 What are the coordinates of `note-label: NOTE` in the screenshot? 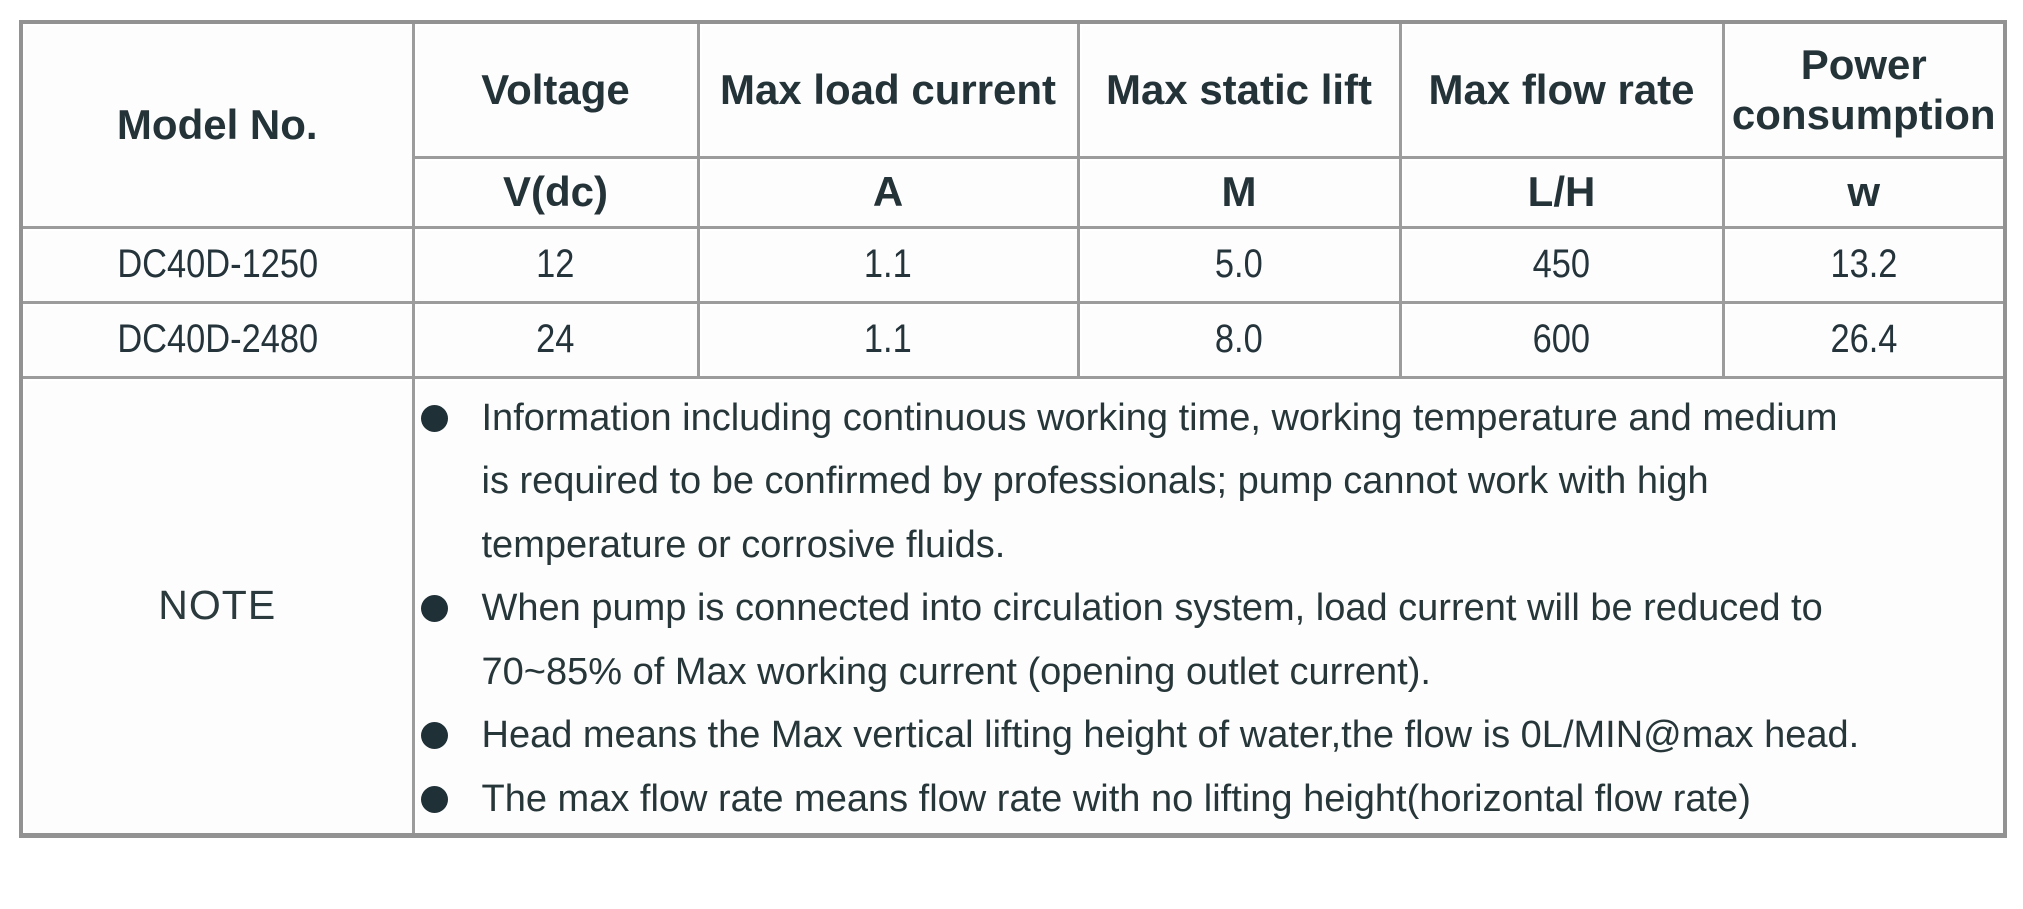 It's located at (217, 606).